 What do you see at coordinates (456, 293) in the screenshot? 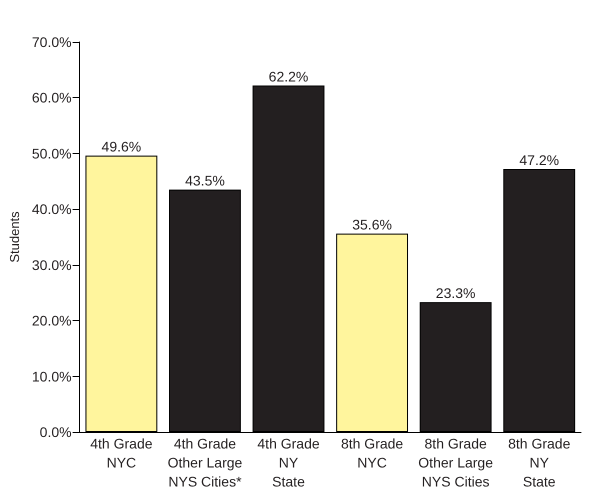
I see `data-label: 23.3%` at bounding box center [456, 293].